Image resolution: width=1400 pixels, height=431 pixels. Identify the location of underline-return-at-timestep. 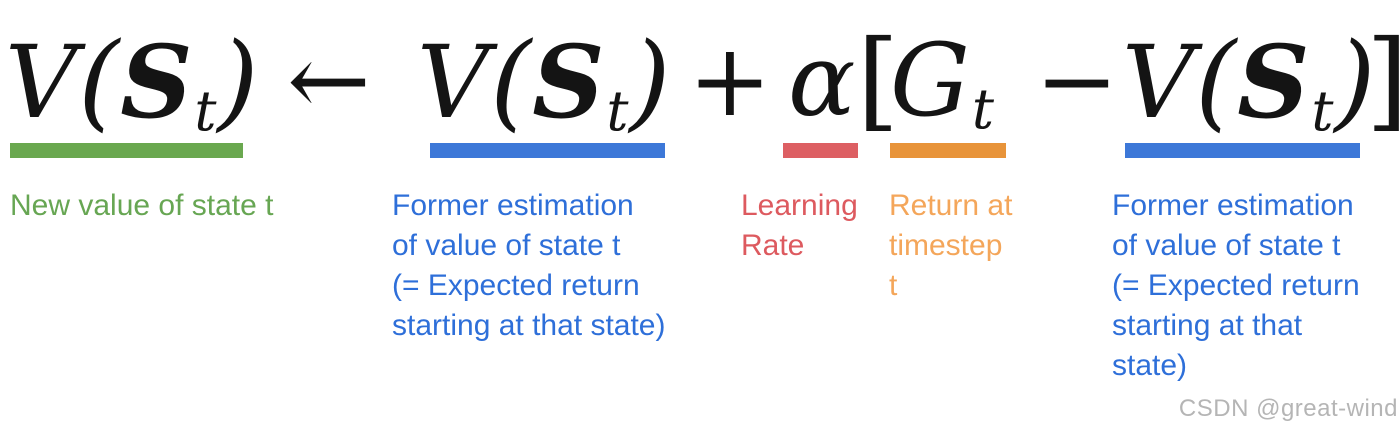
(948, 150).